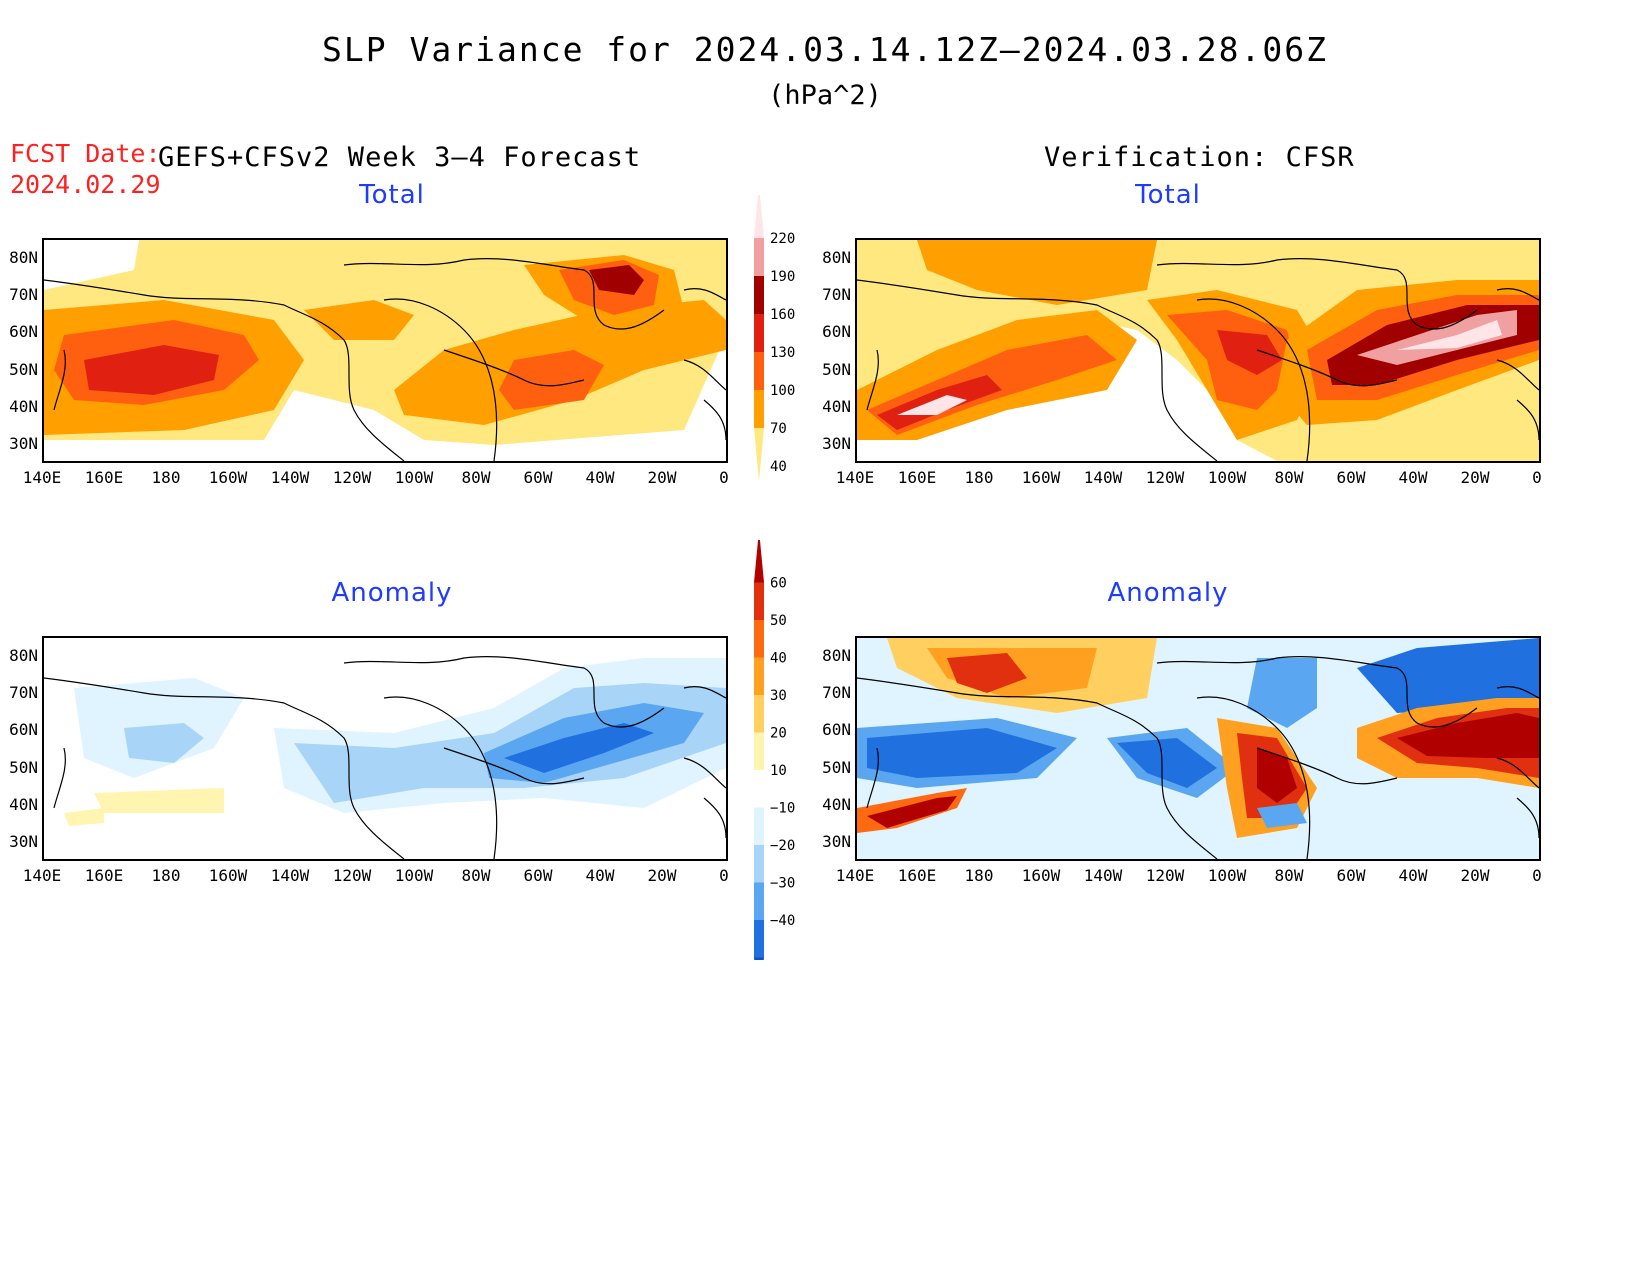 The height and width of the screenshot is (1275, 1650). What do you see at coordinates (778, 696) in the screenshot?
I see `anom-cb-label: 30` at bounding box center [778, 696].